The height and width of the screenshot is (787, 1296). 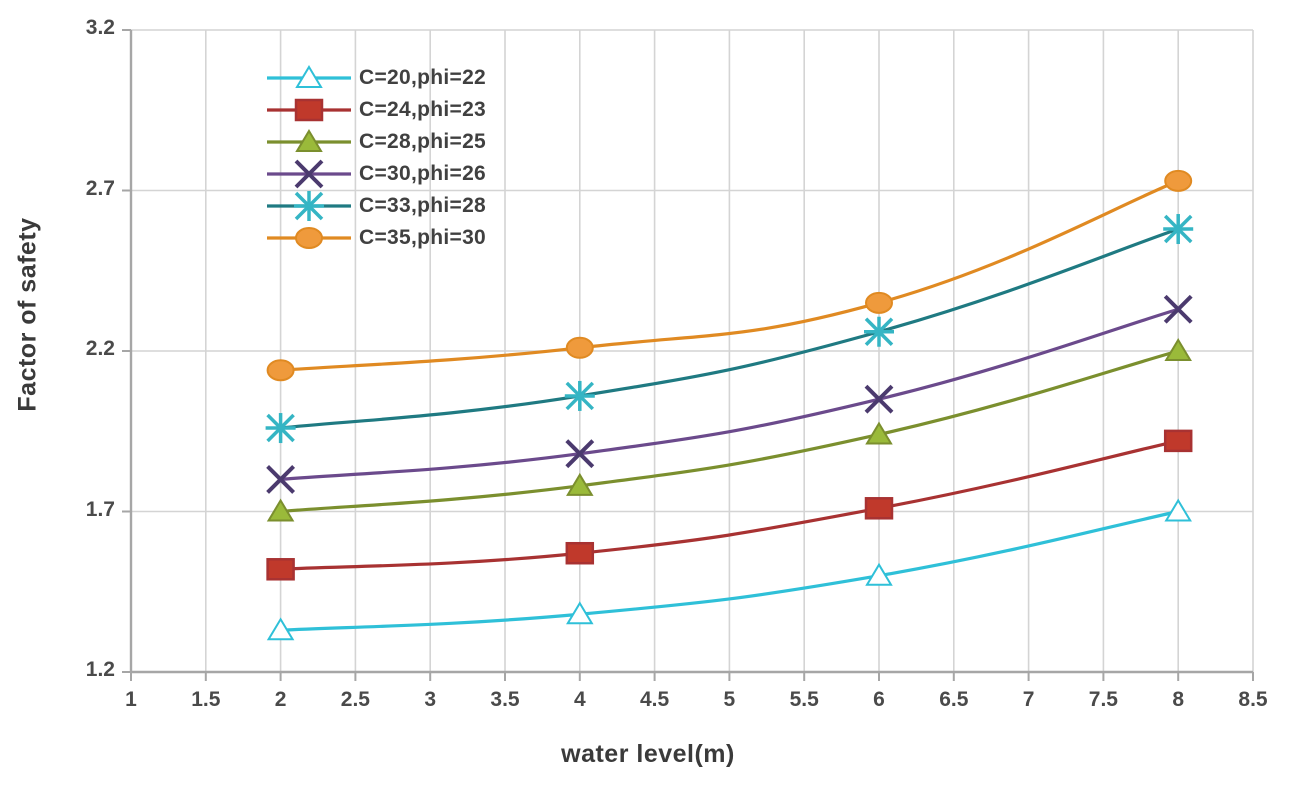 I want to click on x-axis-tick-label: 1.5, so click(x=206, y=699).